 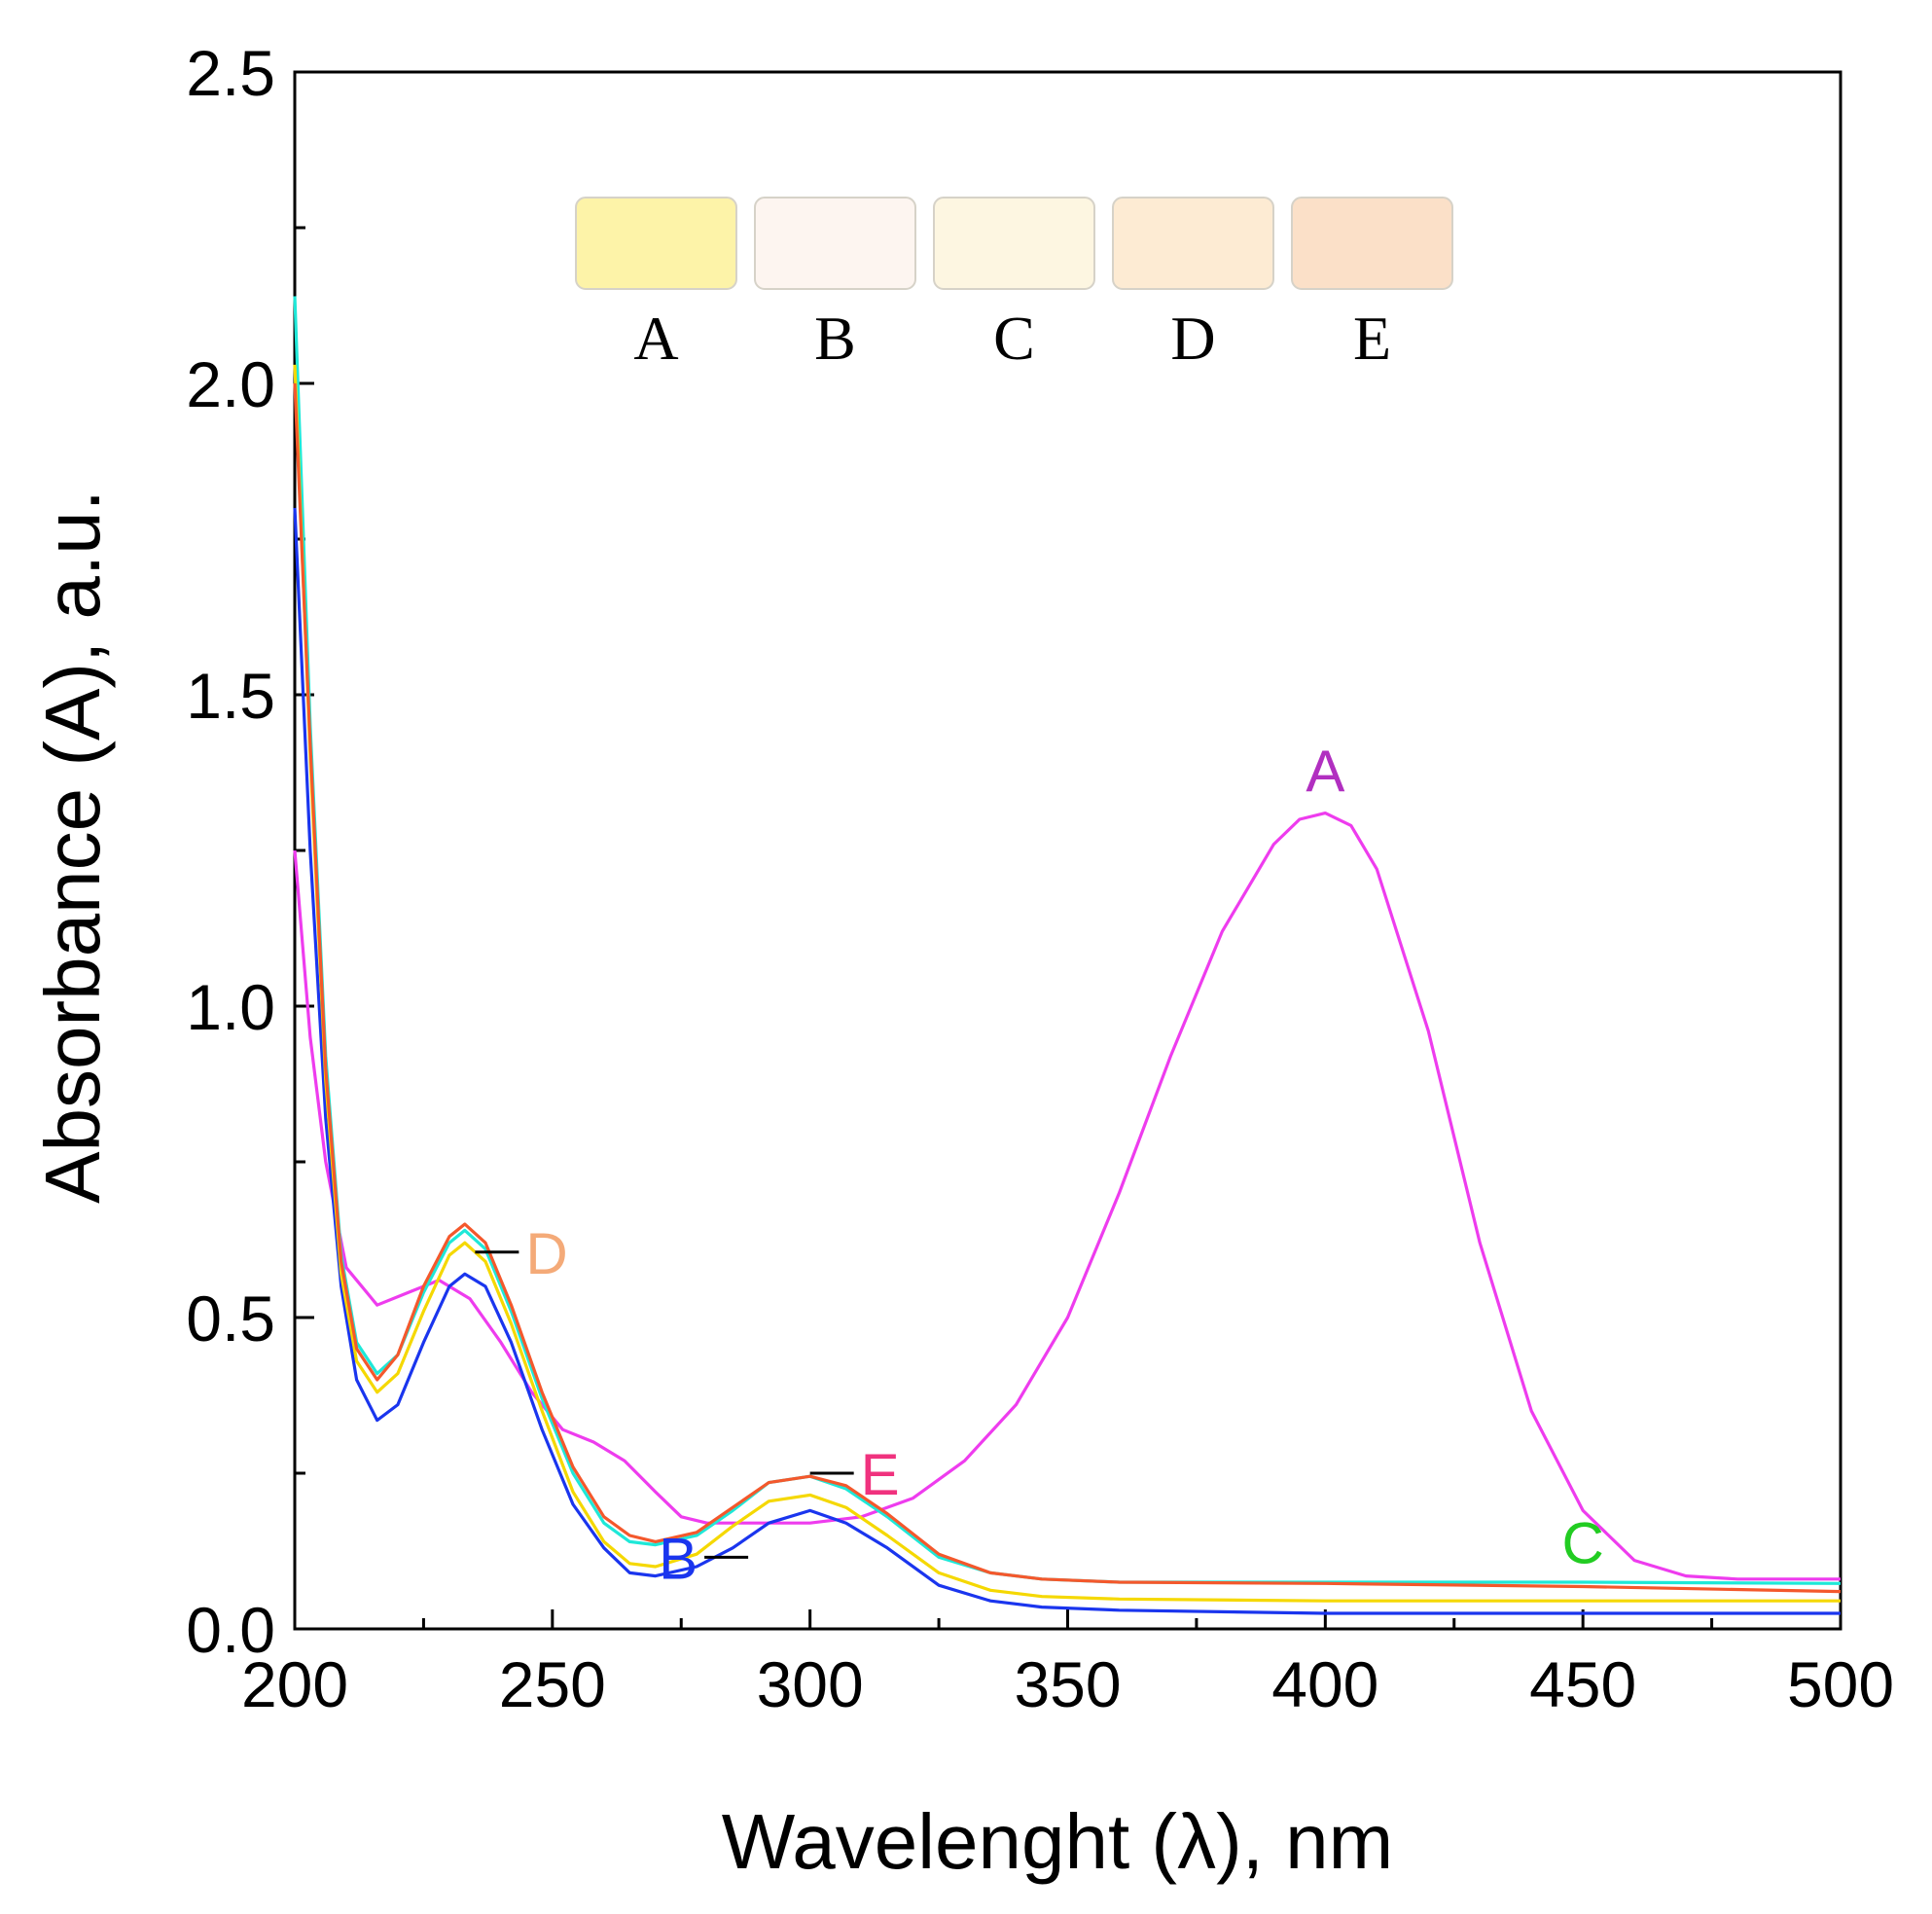 What do you see at coordinates (810, 1684) in the screenshot?
I see `x-tick-label: 300` at bounding box center [810, 1684].